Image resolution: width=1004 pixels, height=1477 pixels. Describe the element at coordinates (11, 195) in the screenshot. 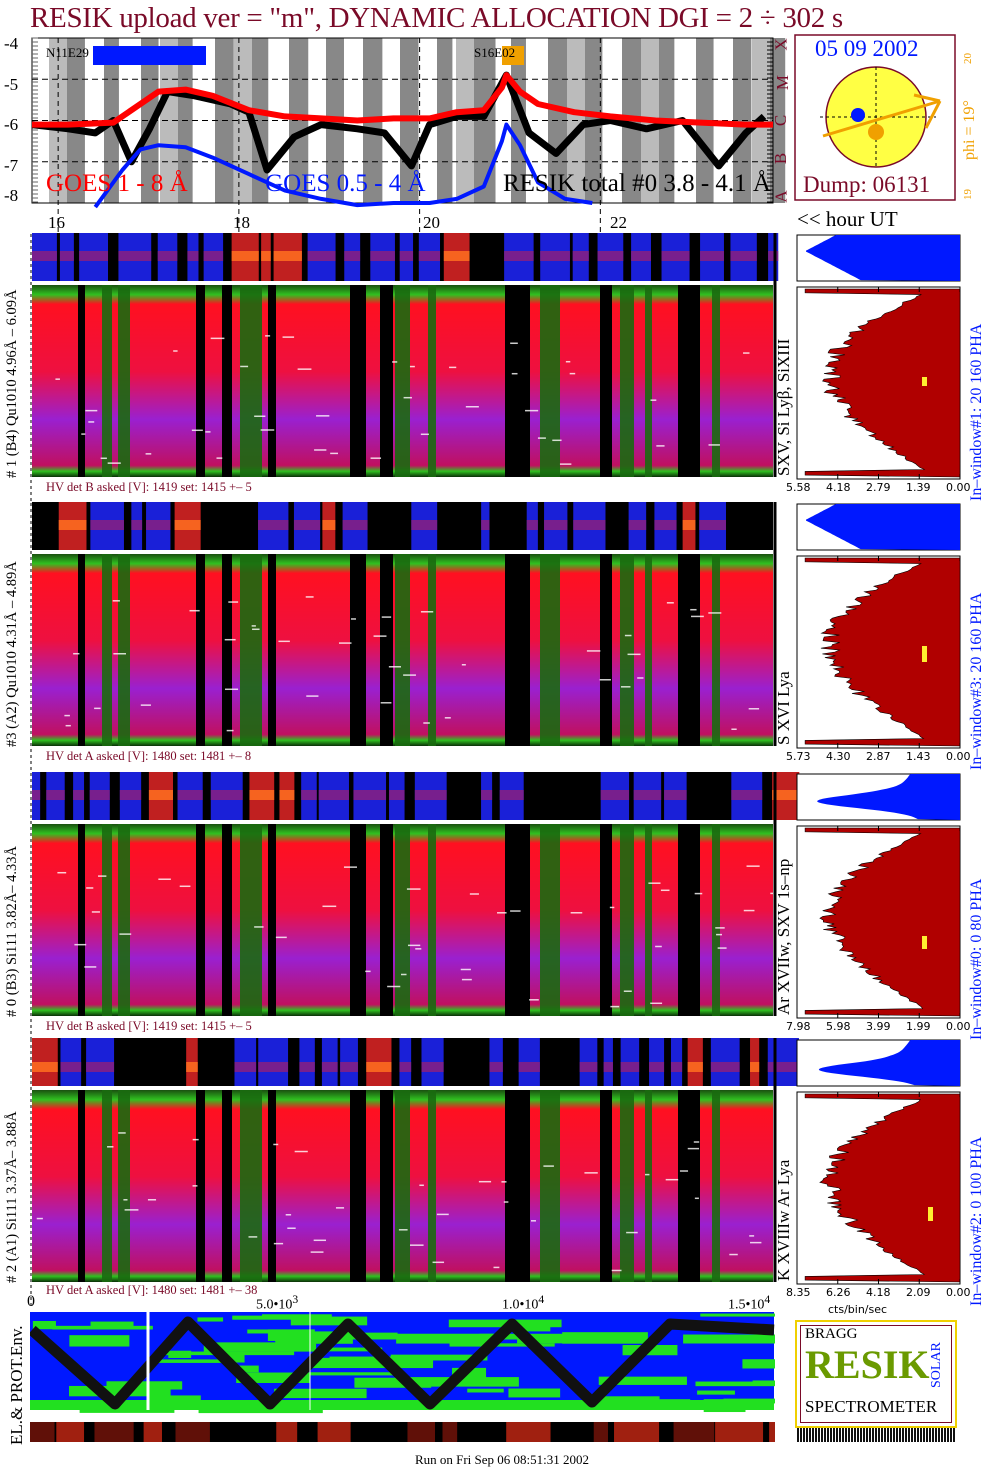

I see `ytick: -8` at that location.